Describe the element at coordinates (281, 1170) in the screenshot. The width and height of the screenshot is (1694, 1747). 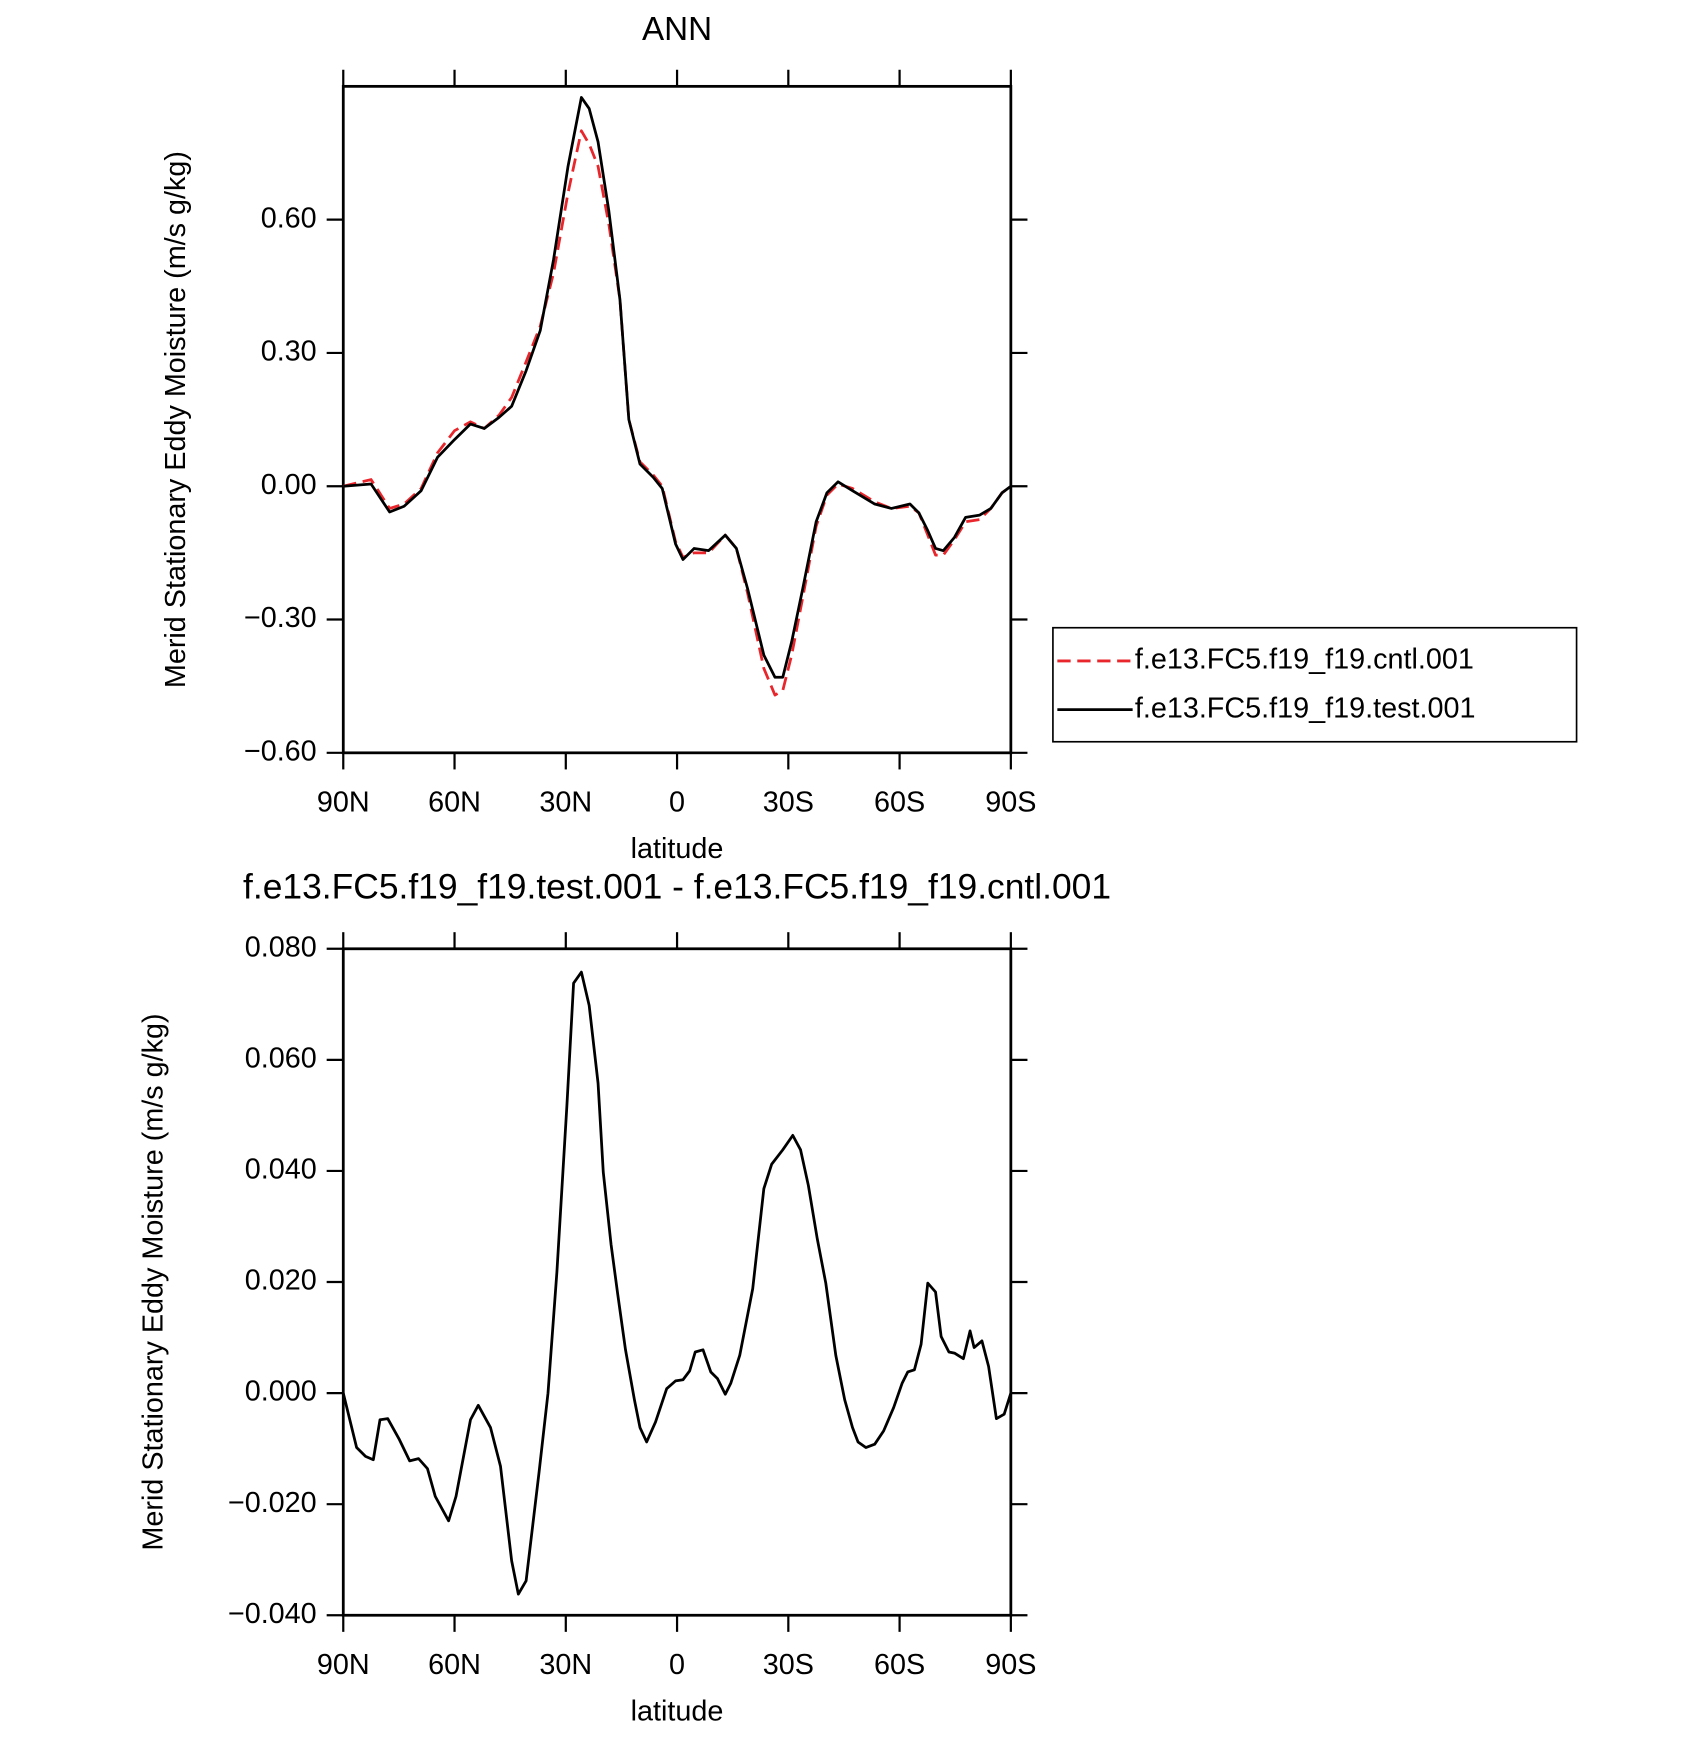
I see `y-tick-label: 0.040` at that location.